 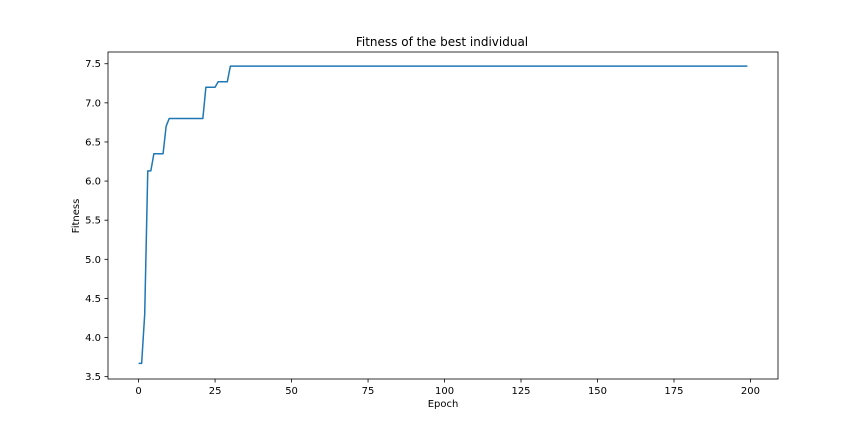 I want to click on x-tick-label: 200, so click(x=750, y=391).